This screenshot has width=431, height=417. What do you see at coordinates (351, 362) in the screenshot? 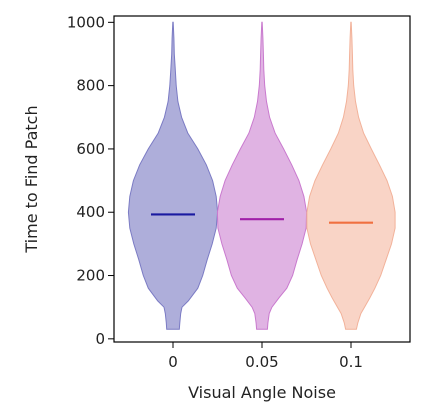
I see `x-tick-label-0.1: 0.1` at bounding box center [351, 362].